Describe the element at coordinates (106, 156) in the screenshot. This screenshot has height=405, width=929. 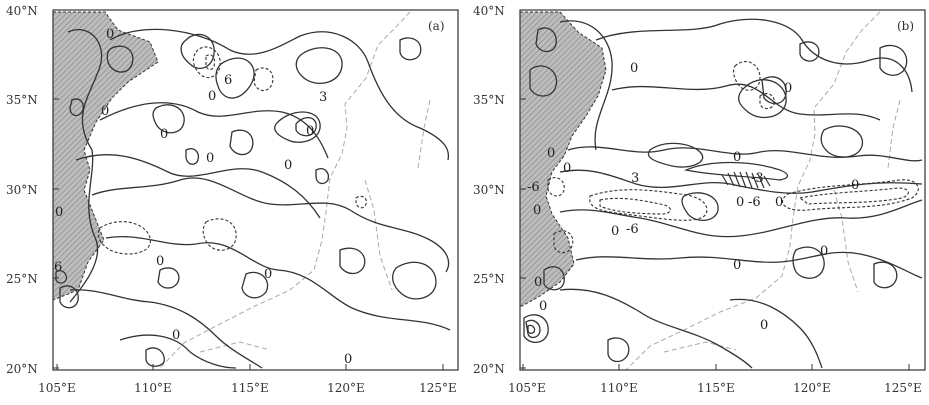
I see `panel-a-terrain-shading` at that location.